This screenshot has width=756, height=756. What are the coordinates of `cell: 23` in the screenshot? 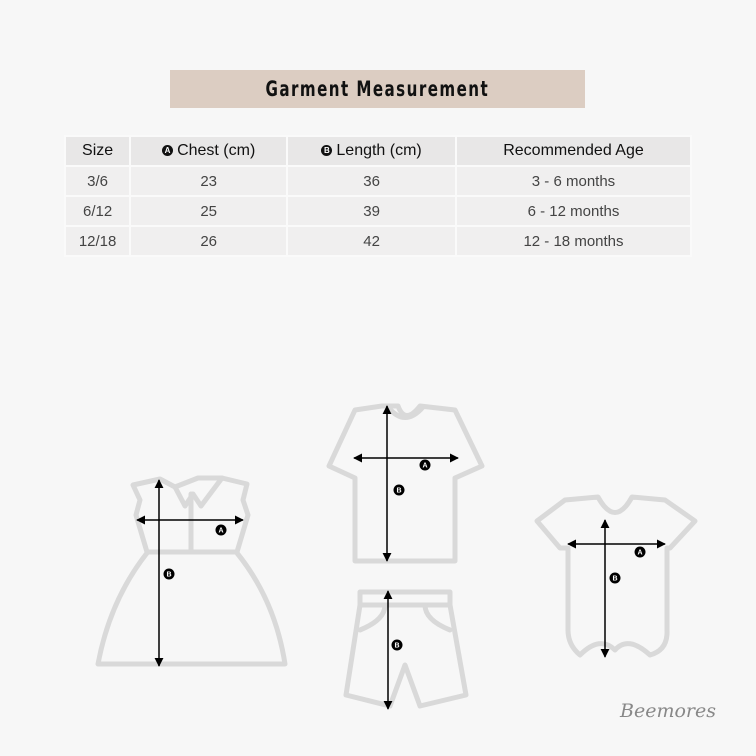 It's located at (209, 181).